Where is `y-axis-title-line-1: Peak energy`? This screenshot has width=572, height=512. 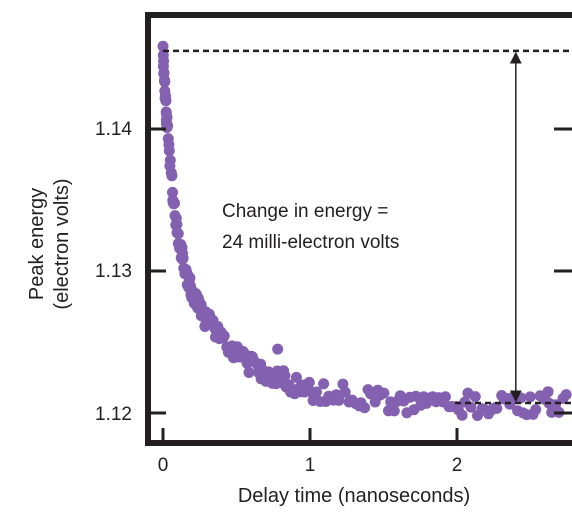 y-axis-title-line-1: Peak energy is located at coordinates (37, 244).